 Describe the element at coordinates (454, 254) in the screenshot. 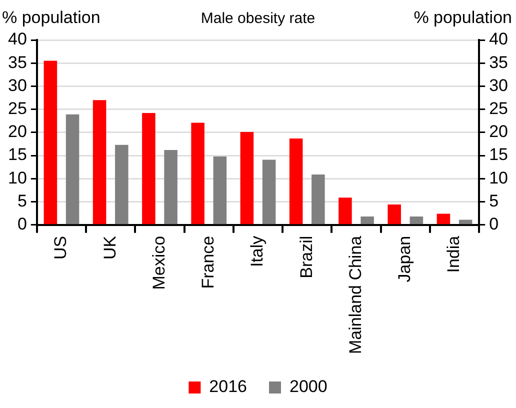

I see `x-tick-label: India` at that location.